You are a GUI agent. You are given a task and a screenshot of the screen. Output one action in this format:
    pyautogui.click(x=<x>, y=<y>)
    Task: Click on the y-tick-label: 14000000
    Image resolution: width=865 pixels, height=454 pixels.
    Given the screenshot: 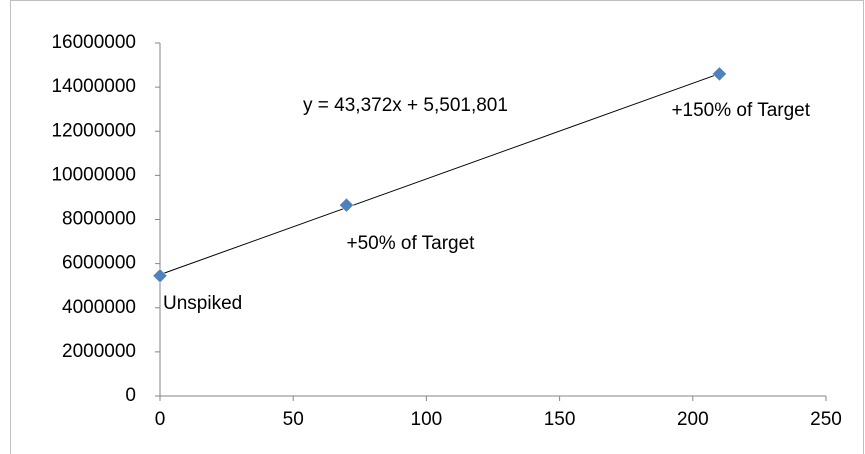 What is the action you would take?
    pyautogui.click(x=93, y=86)
    